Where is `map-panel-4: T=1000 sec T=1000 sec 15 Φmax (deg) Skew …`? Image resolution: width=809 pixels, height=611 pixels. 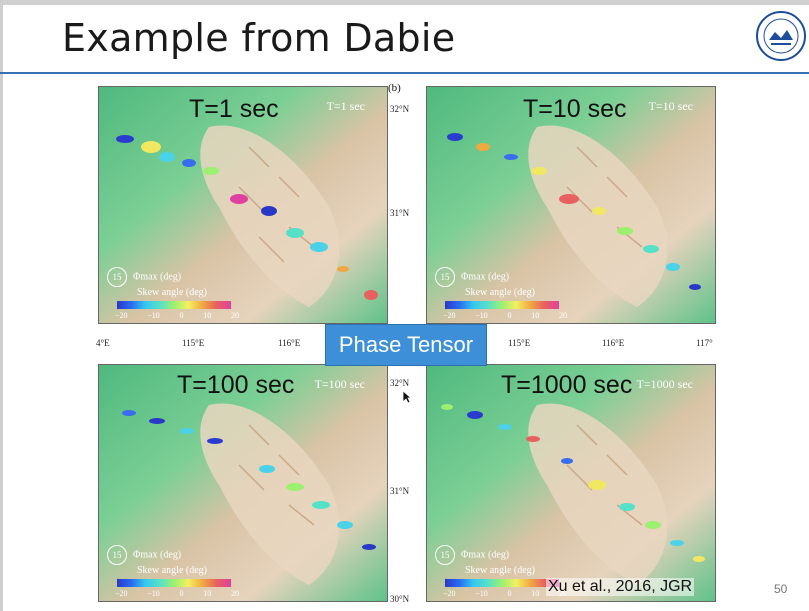 map-panel-4: T=1000 sec T=1000 sec 15 Φmax (deg) Skew … is located at coordinates (571, 483).